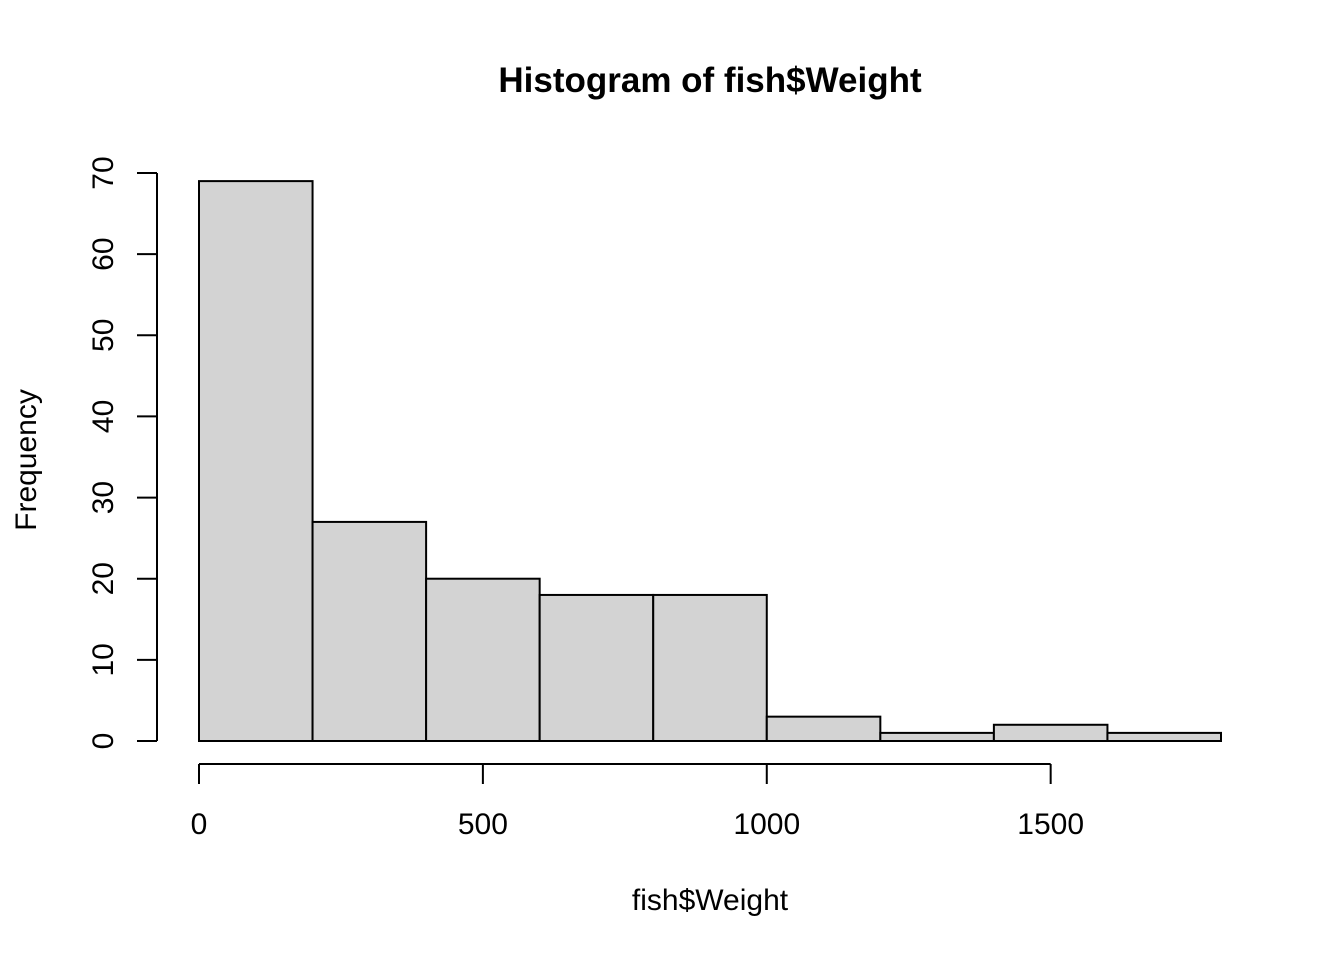 The height and width of the screenshot is (960, 1344). What do you see at coordinates (103, 253) in the screenshot?
I see `y-tick-label-6: 60` at bounding box center [103, 253].